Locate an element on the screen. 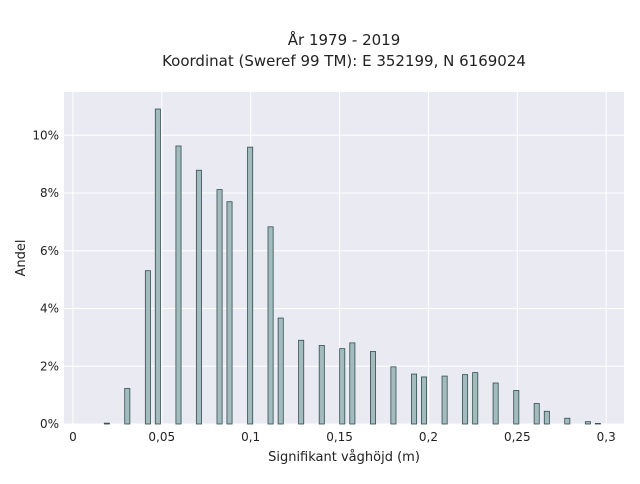  x-tick-label: 0,3 is located at coordinates (606, 437).